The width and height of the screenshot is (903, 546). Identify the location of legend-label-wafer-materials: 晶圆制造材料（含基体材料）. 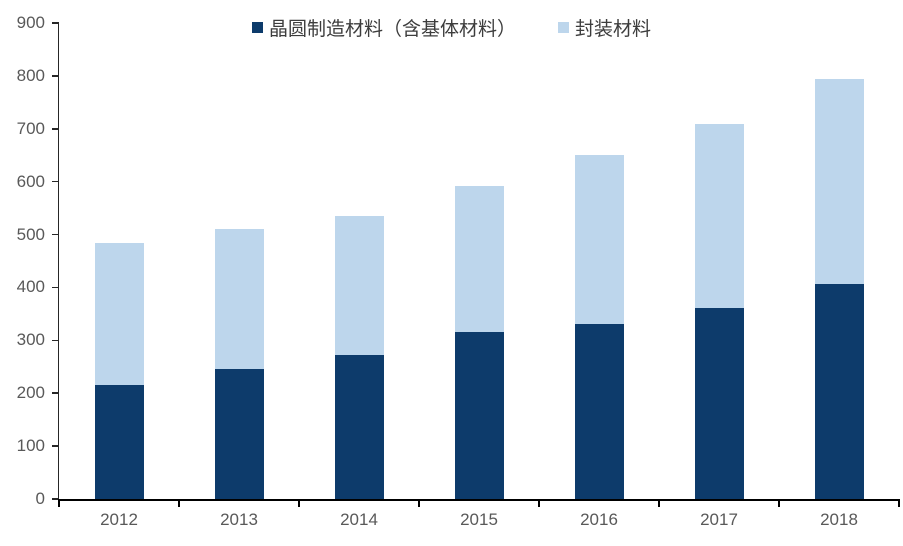
(392, 29).